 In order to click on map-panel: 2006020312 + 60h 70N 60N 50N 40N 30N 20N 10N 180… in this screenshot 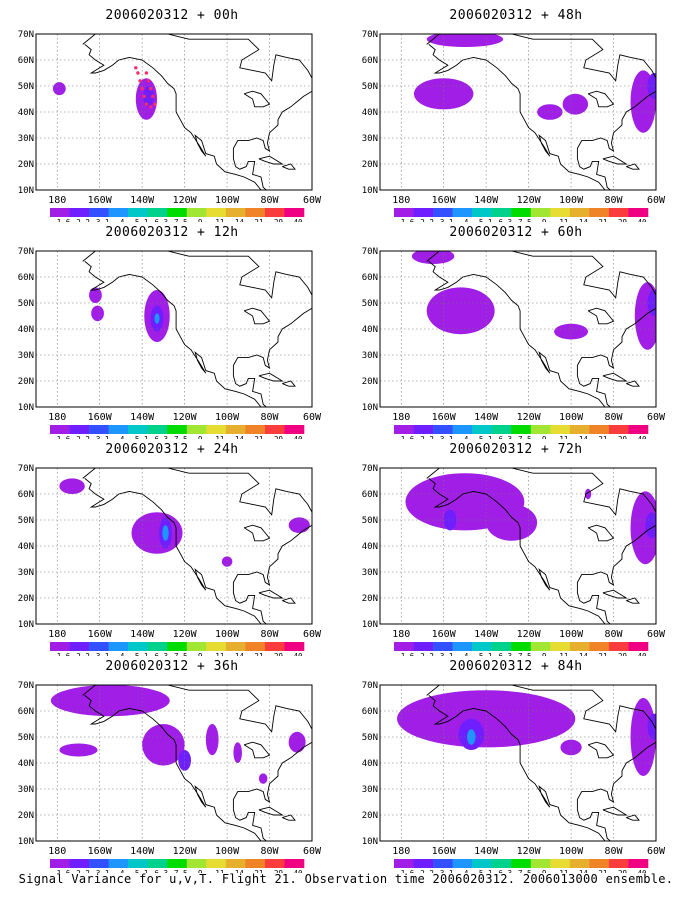, I will do `click(516, 330)`.